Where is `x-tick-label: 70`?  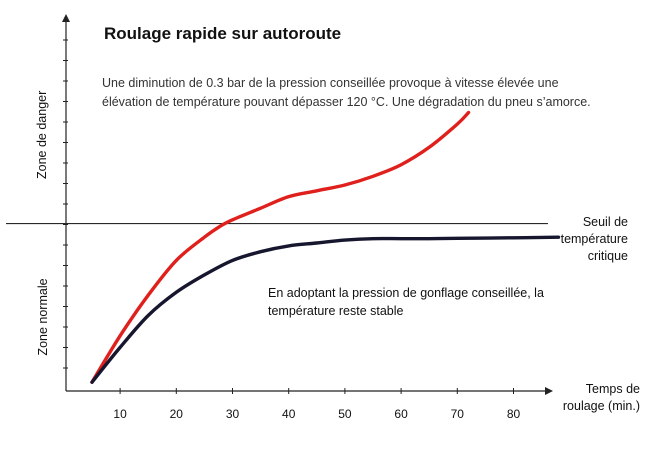 x-tick-label: 70 is located at coordinates (458, 414).